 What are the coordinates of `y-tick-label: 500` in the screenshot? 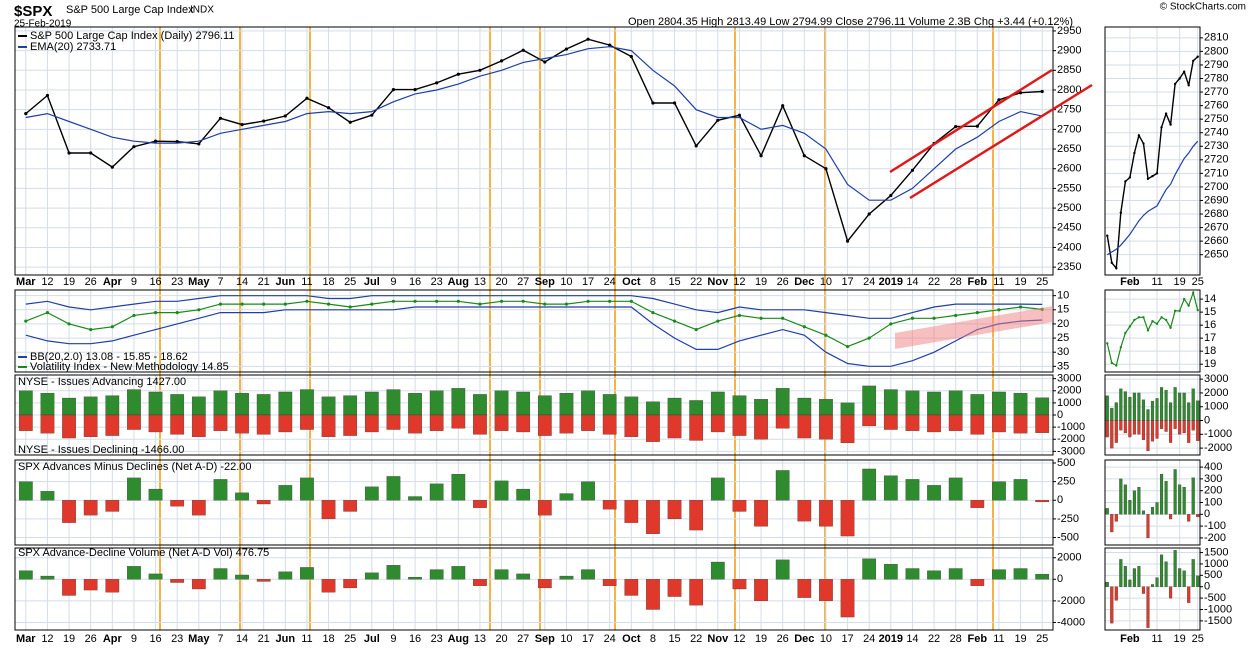 It's located at (1066, 463).